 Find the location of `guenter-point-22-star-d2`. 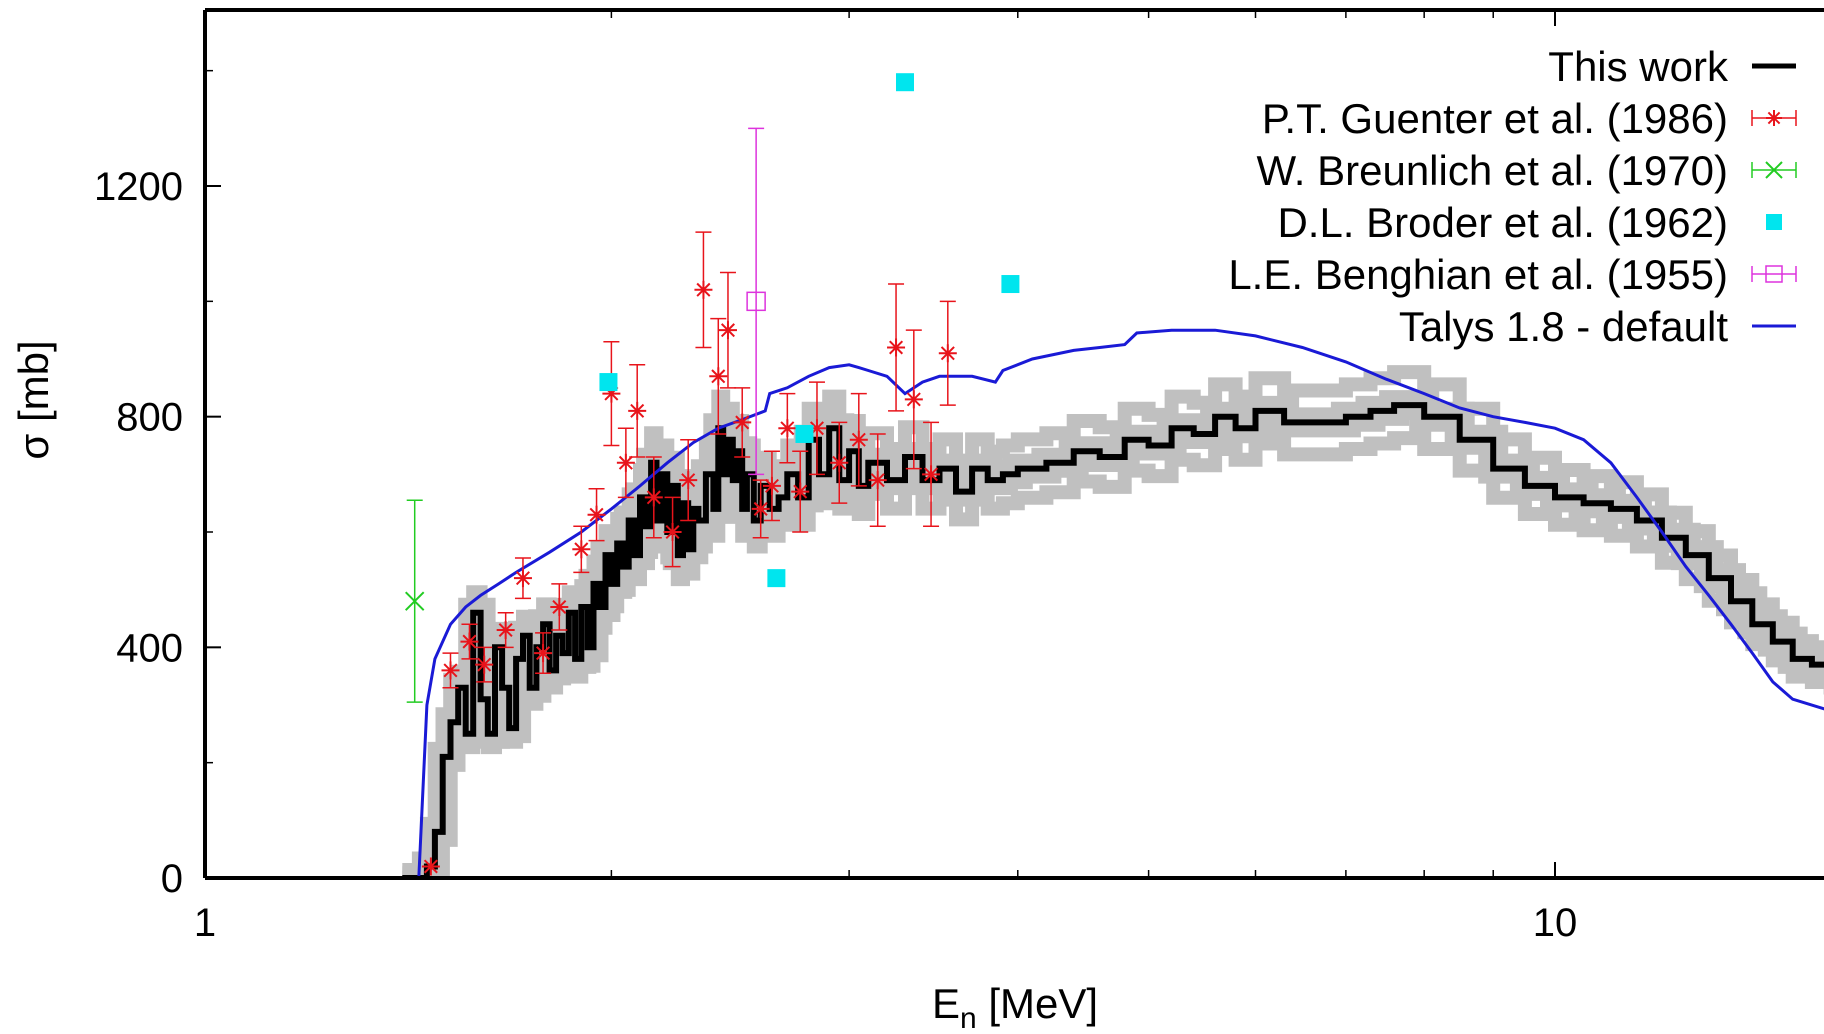

guenter-point-22-star-d2 is located at coordinates (787, 428).